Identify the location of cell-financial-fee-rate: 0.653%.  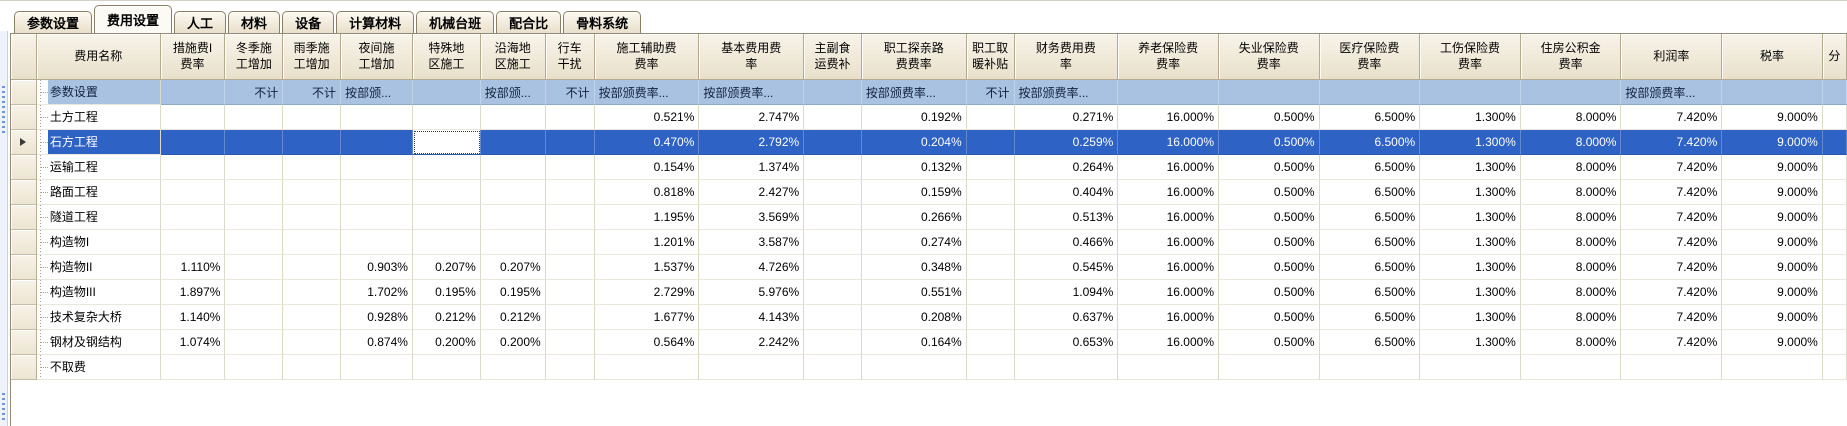
(1066, 342).